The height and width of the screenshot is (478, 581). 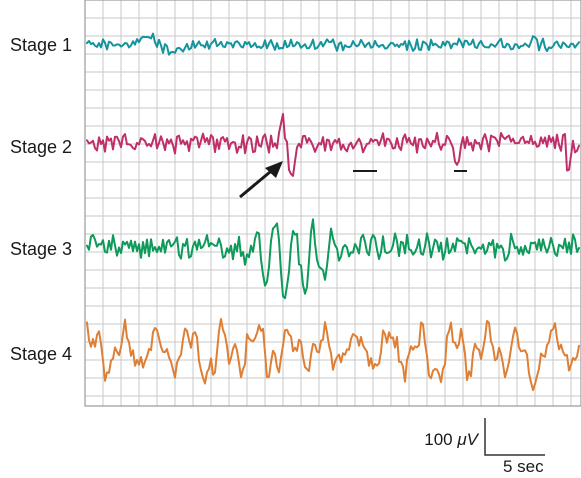 I want to click on stage-4-label: Stage 4, so click(x=41, y=354).